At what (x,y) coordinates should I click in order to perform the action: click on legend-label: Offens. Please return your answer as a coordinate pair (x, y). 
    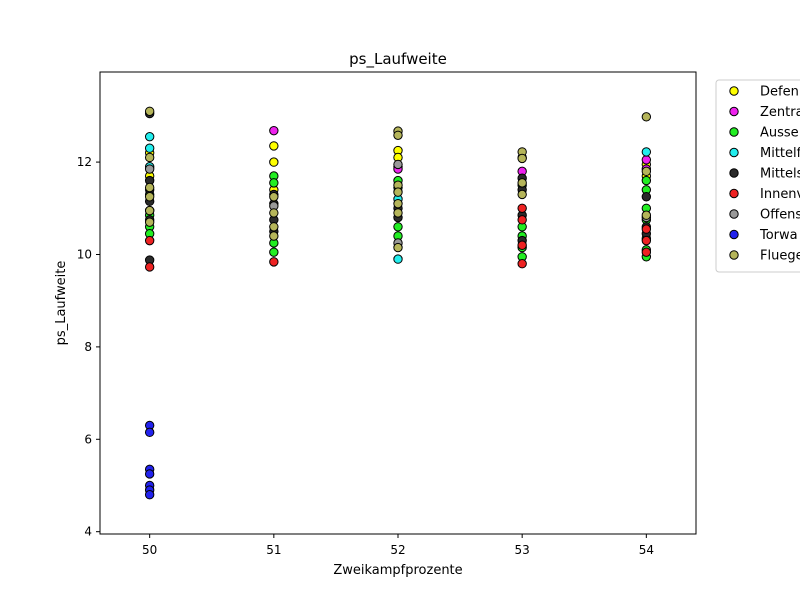
    Looking at the image, I should click on (780, 215).